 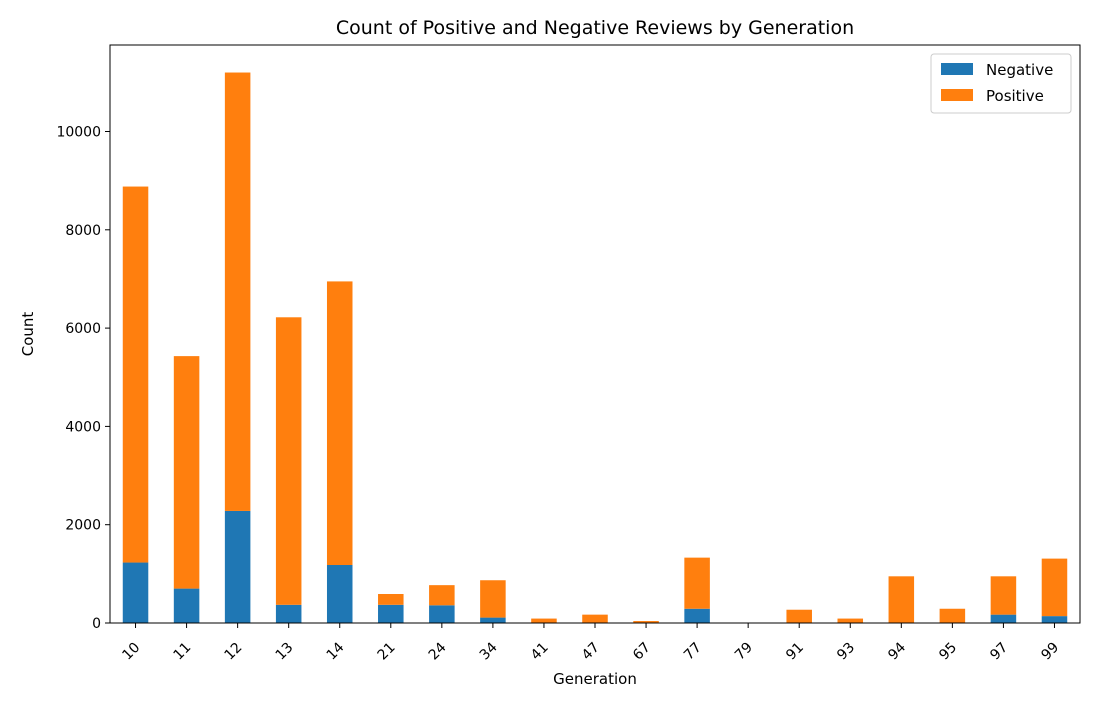 I want to click on x-tick-label-91: 91, so click(x=795, y=652).